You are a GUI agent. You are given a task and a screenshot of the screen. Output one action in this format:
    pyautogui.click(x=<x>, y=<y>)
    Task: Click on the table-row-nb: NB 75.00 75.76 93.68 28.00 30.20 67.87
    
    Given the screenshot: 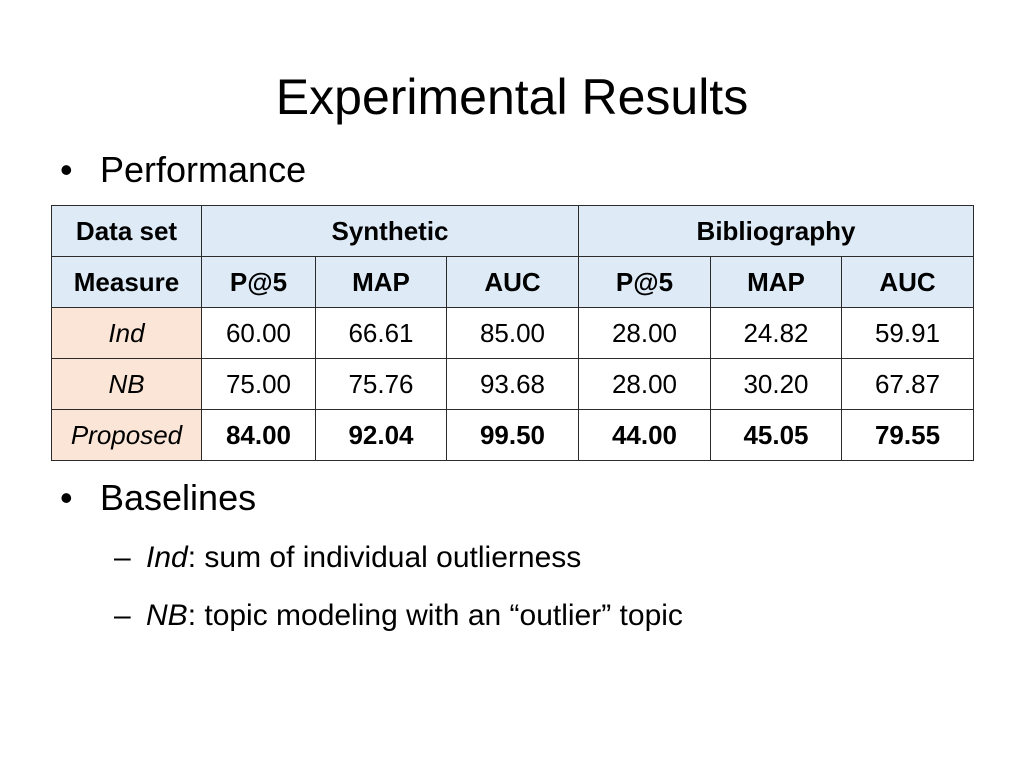 What is the action you would take?
    pyautogui.click(x=513, y=384)
    